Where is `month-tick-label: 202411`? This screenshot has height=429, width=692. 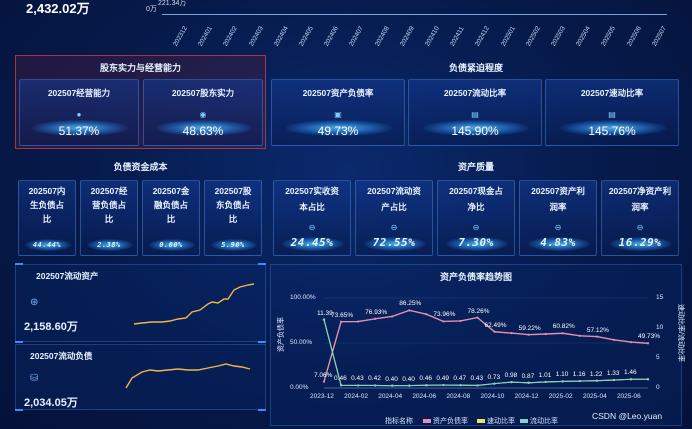 month-tick-label: 202411 is located at coordinates (457, 36).